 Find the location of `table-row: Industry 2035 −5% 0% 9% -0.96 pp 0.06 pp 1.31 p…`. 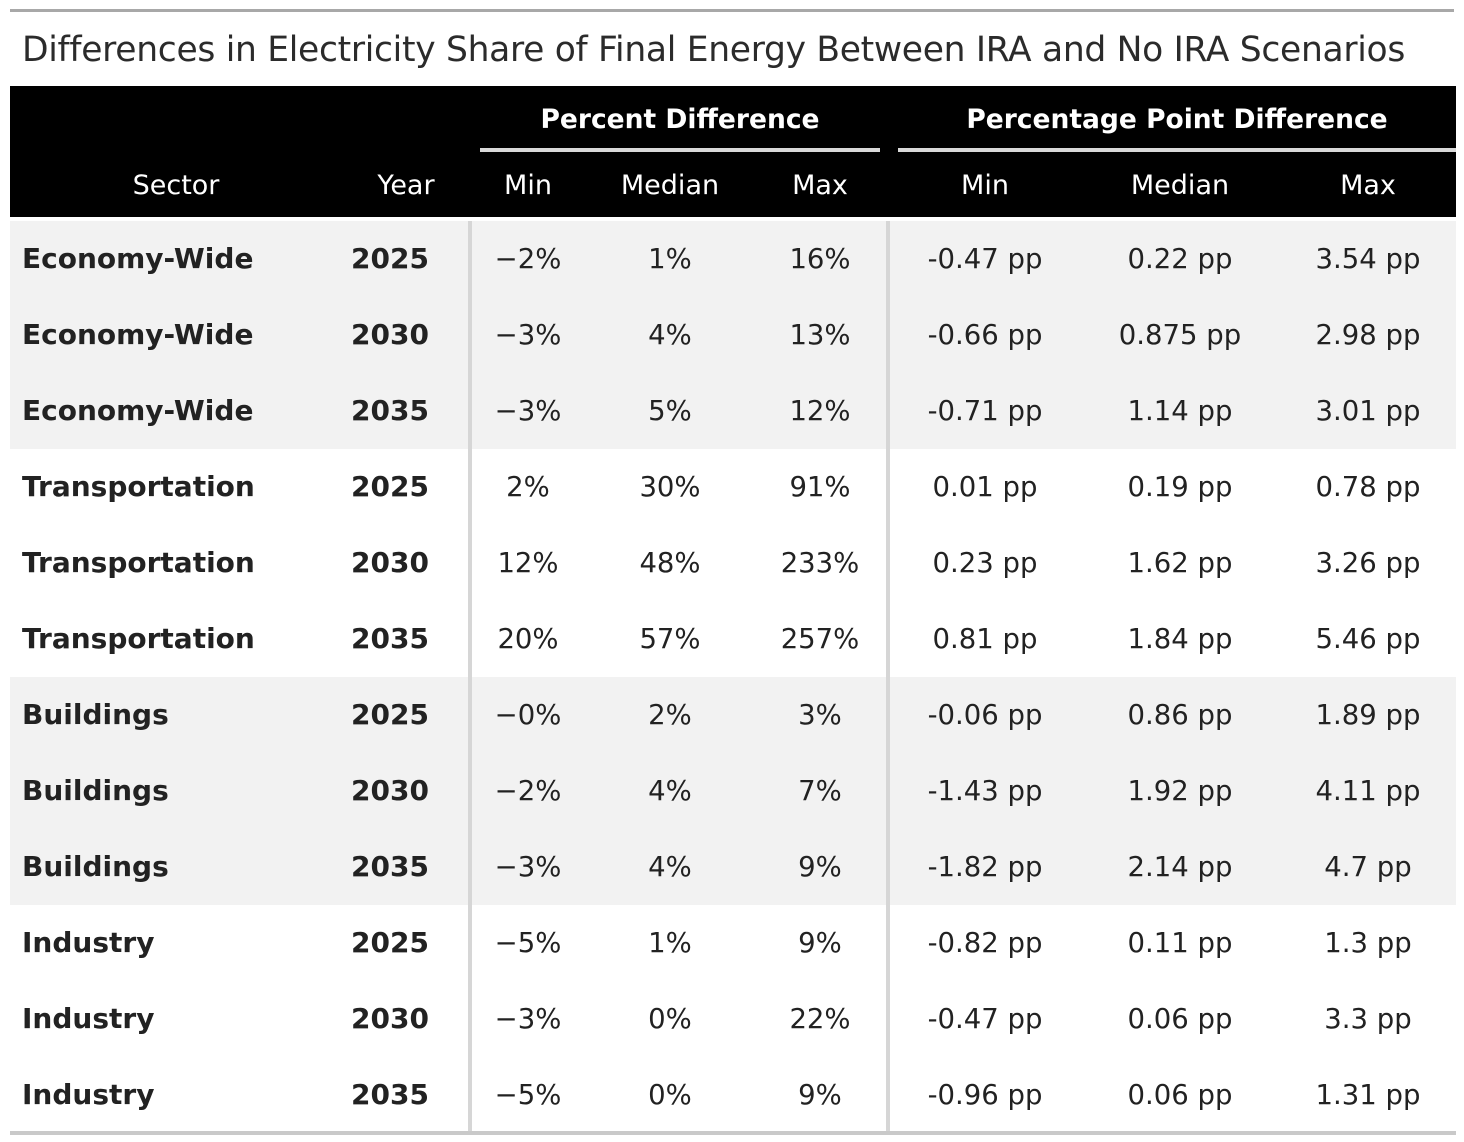

table-row: Industry 2035 −5% 0% 9% -0.96 pp 0.06 pp 1.31 p… is located at coordinates (733, 1095).